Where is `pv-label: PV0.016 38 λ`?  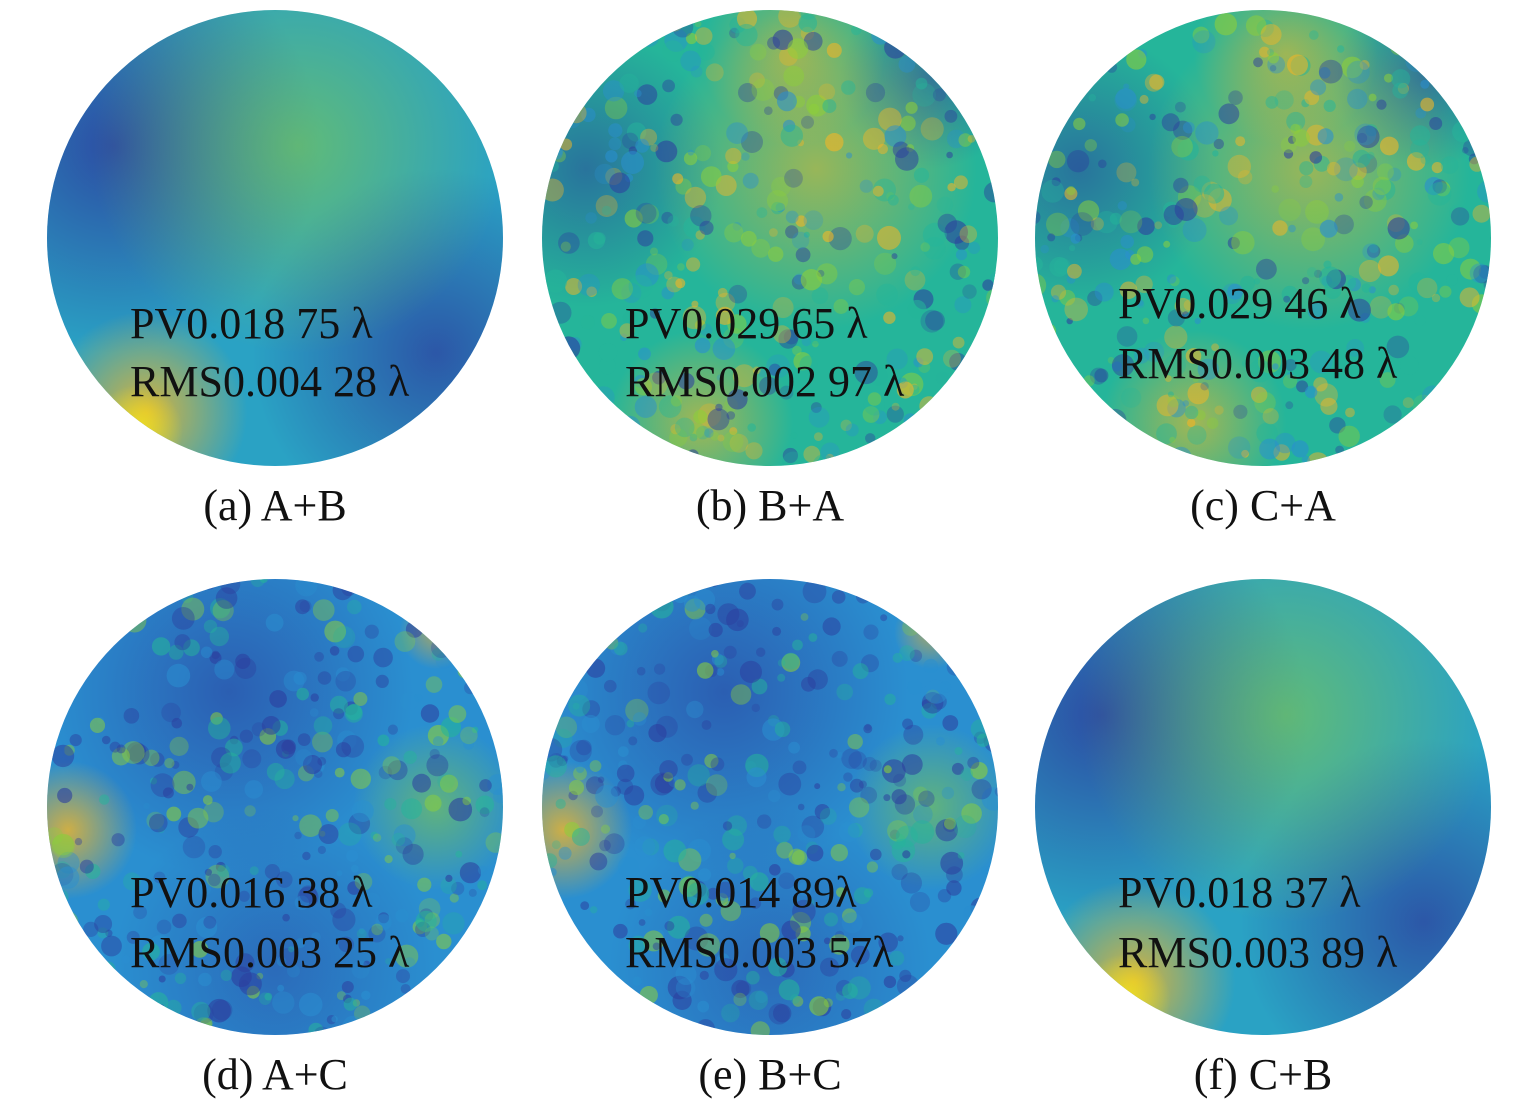 pv-label: PV0.016 38 λ is located at coordinates (251, 892).